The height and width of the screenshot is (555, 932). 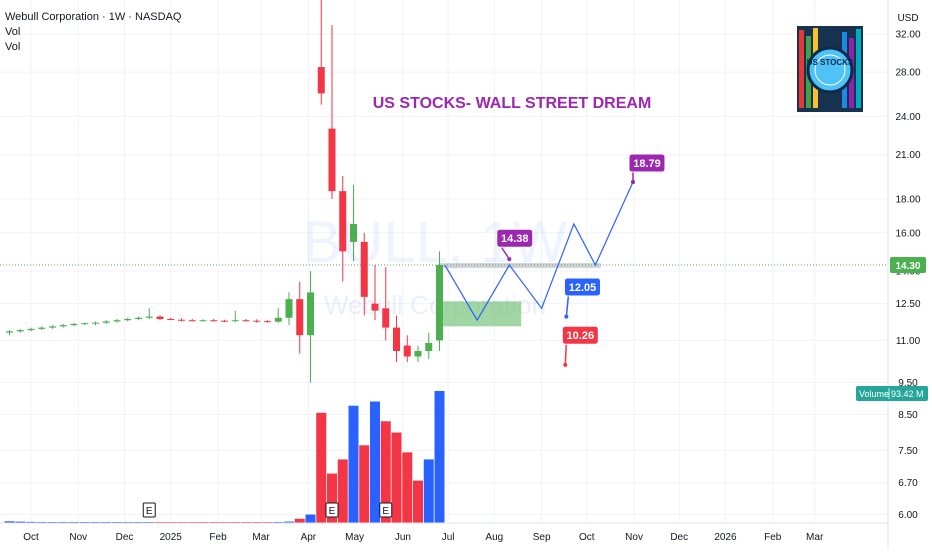 What do you see at coordinates (494, 537) in the screenshot?
I see `x-tick-label: Aug` at bounding box center [494, 537].